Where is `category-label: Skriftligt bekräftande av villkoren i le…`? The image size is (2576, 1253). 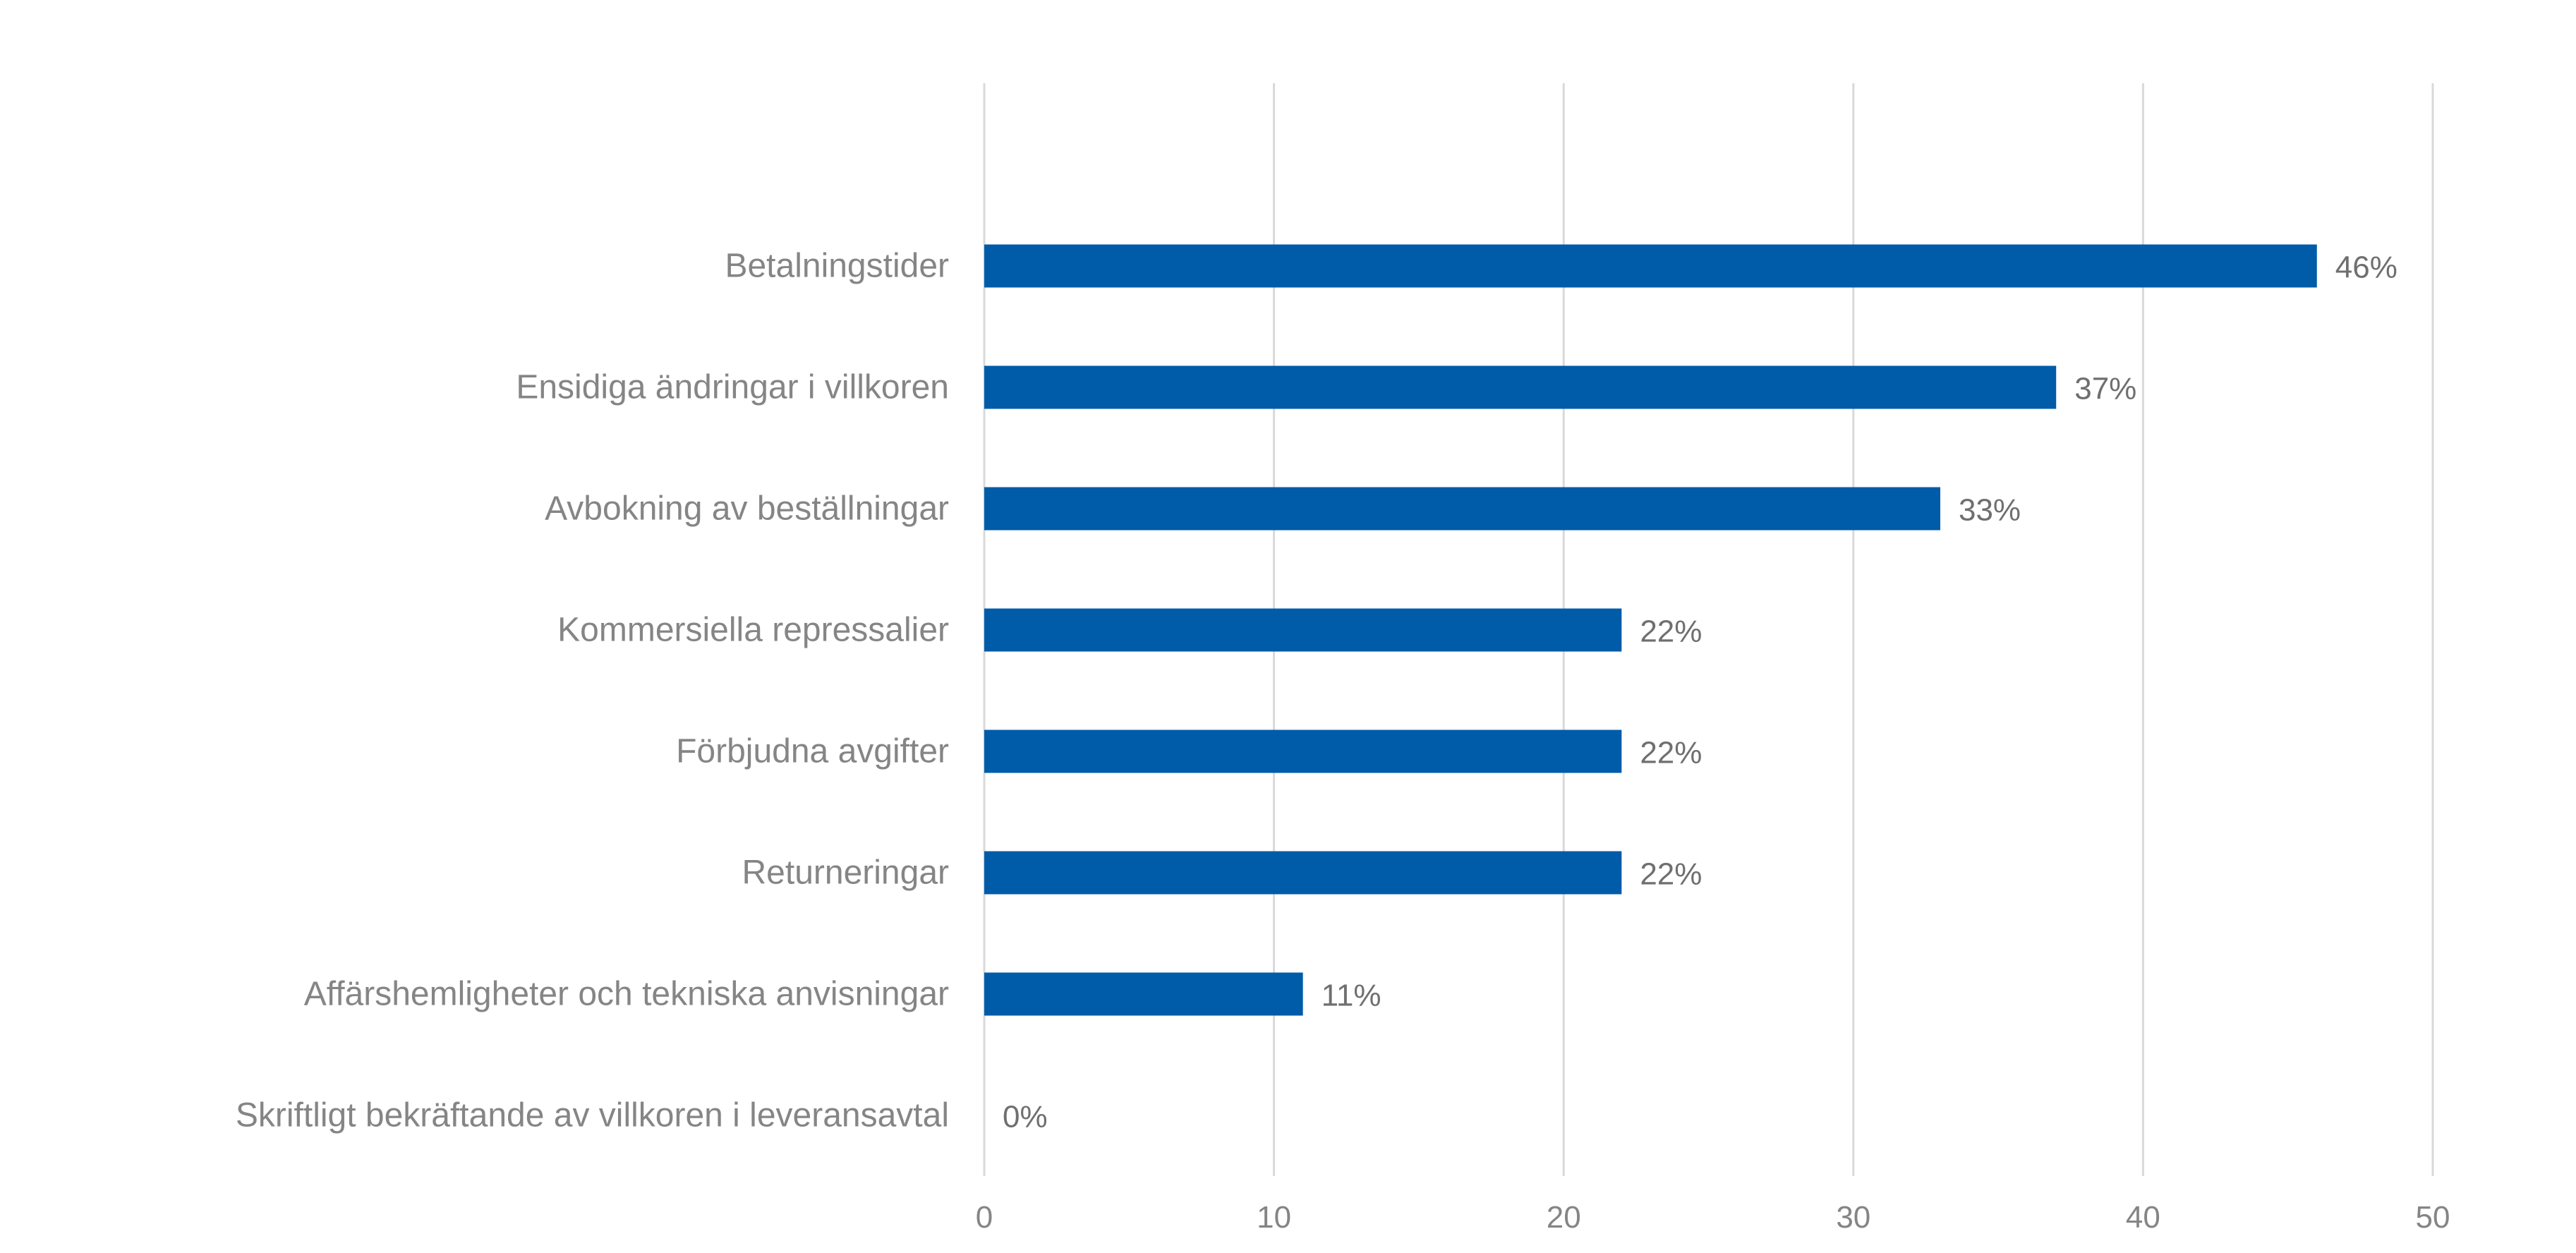
category-label: Skriftligt bekräftande av villkoren i le… is located at coordinates (593, 1115).